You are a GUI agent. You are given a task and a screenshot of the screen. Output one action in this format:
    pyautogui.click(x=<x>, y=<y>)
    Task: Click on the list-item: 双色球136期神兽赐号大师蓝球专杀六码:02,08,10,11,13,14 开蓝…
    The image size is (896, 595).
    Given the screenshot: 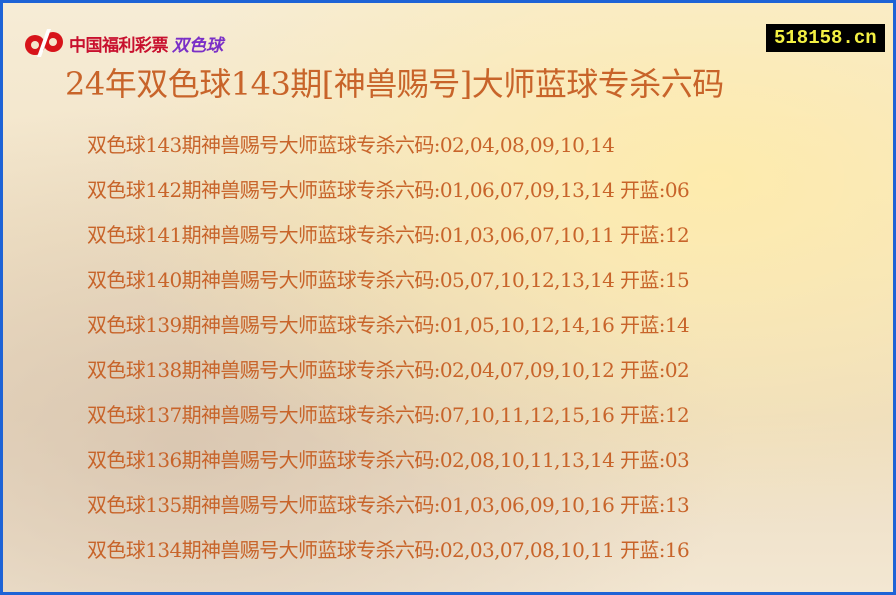 What is the action you would take?
    pyautogui.click(x=388, y=460)
    